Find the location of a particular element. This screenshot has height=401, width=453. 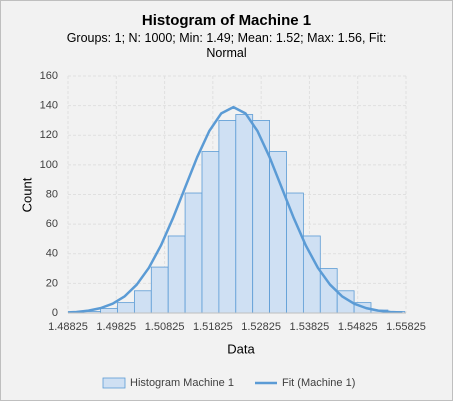

legend-swatch is located at coordinates (114, 383).